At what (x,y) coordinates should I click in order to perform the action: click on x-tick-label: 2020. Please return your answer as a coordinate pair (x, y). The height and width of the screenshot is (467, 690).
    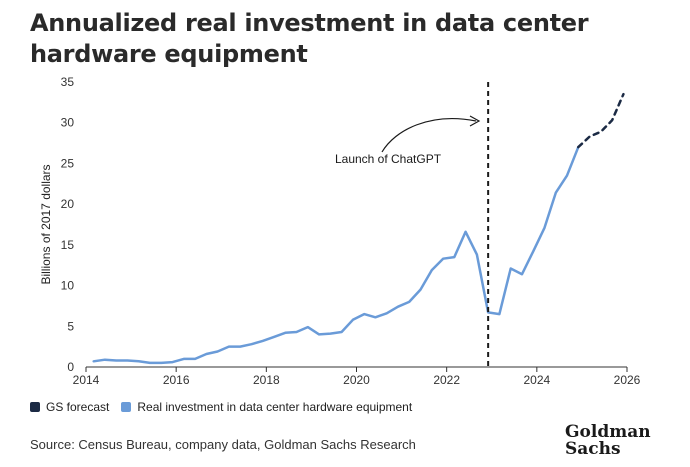
    Looking at the image, I should click on (356, 380).